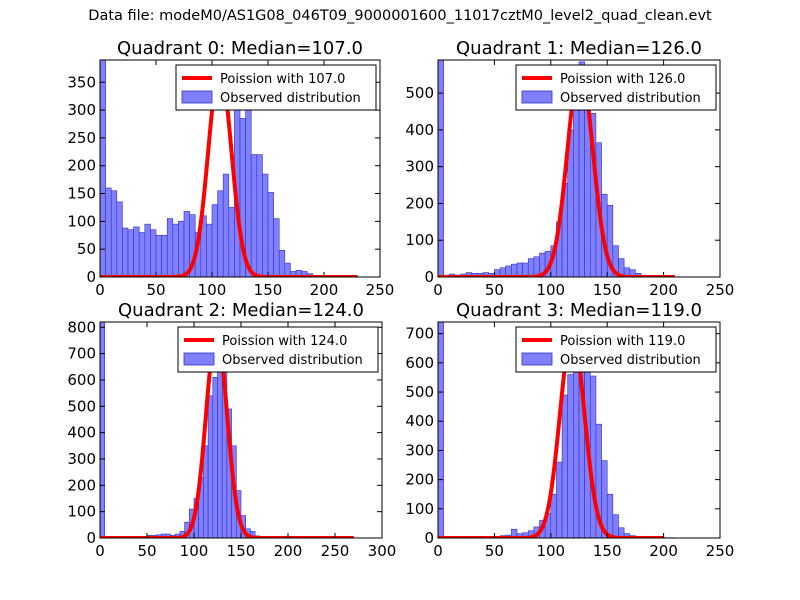  Describe the element at coordinates (616, 349) in the screenshot. I see `legend: Poission with 119.0 Observed distribution` at that location.